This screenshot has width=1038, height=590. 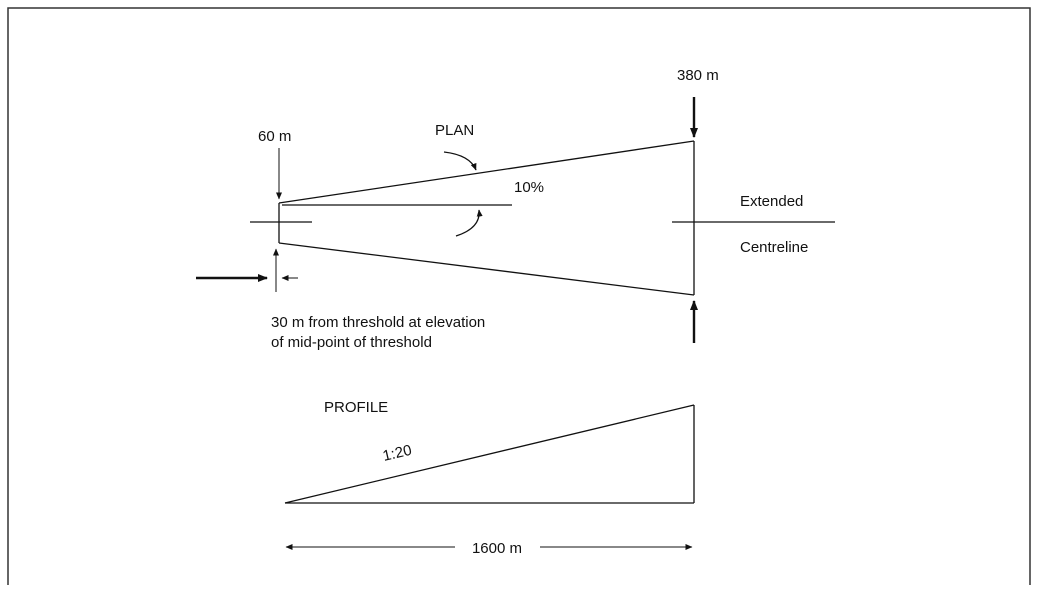 I want to click on profile-slope-line, so click(x=489, y=454).